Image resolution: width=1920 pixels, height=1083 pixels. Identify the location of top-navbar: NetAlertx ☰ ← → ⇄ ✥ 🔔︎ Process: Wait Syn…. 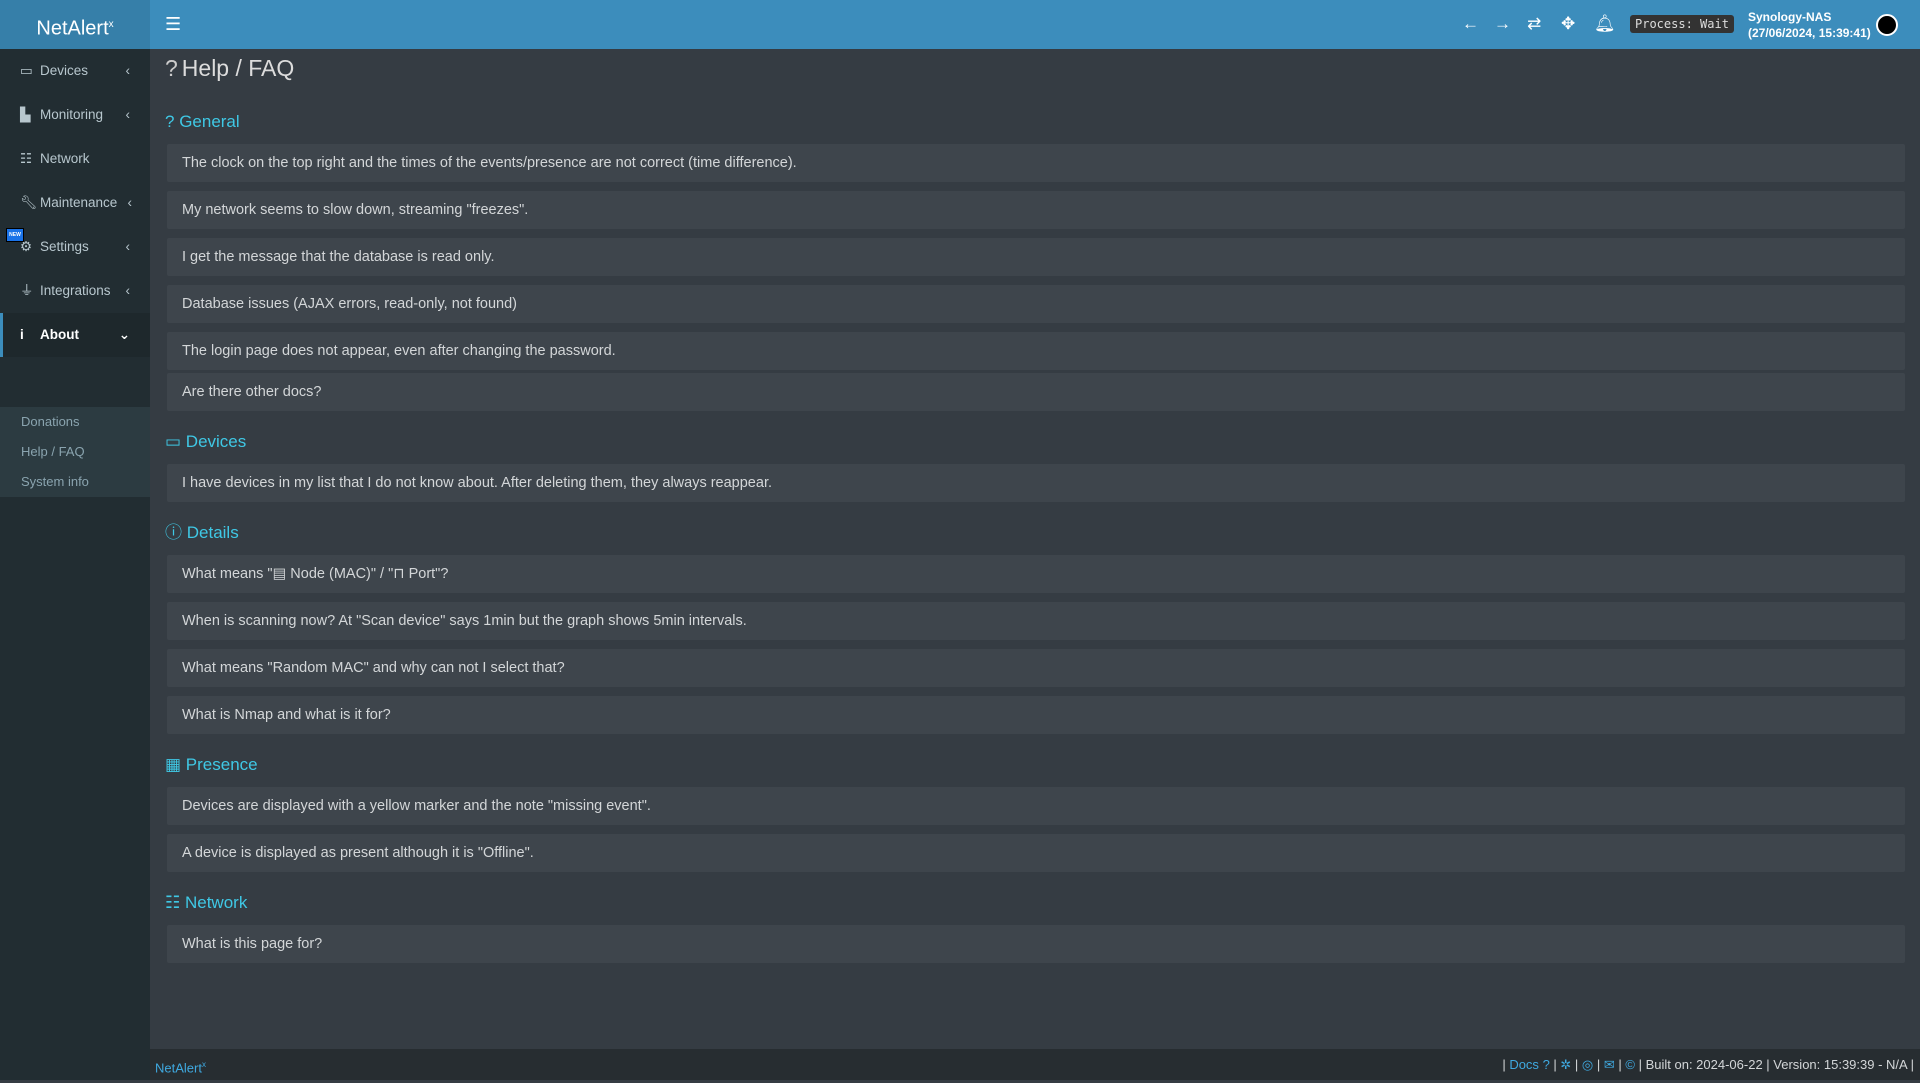
(960, 24).